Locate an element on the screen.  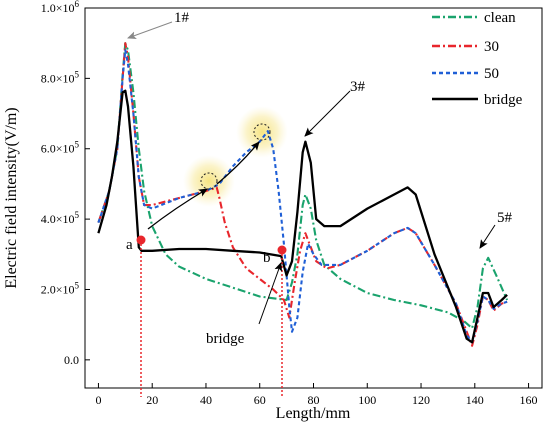
annotation-3: 3# is located at coordinates (358, 87).